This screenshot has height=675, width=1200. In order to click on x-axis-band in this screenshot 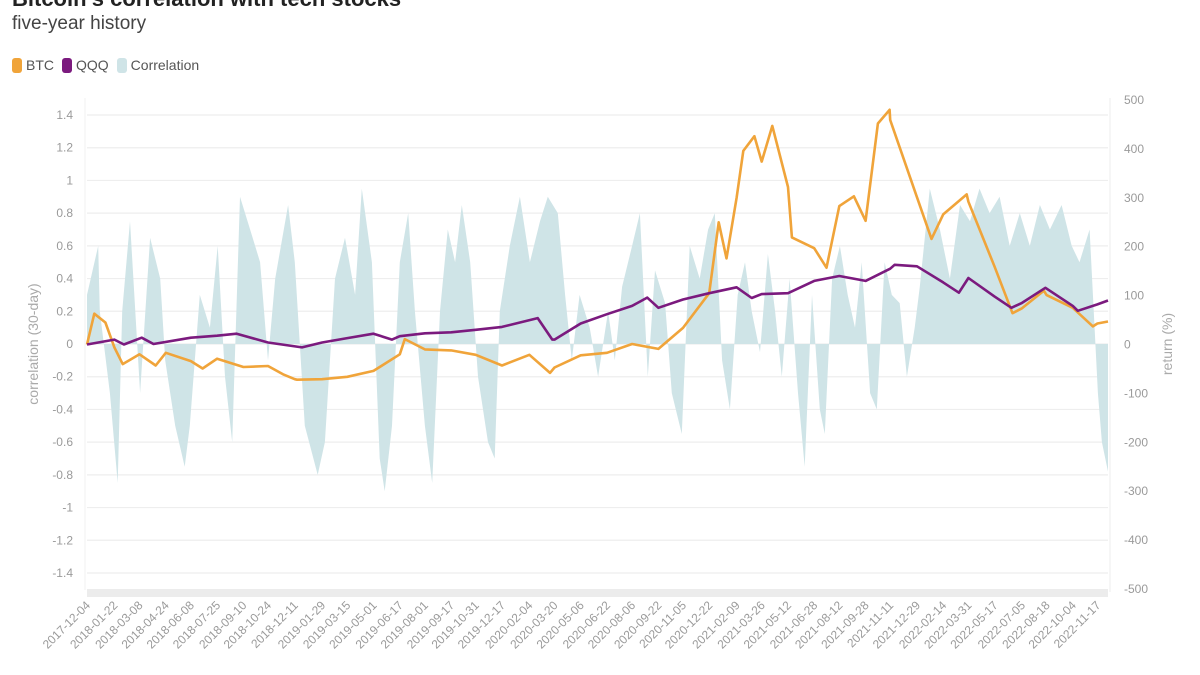, I will do `click(597, 593)`.